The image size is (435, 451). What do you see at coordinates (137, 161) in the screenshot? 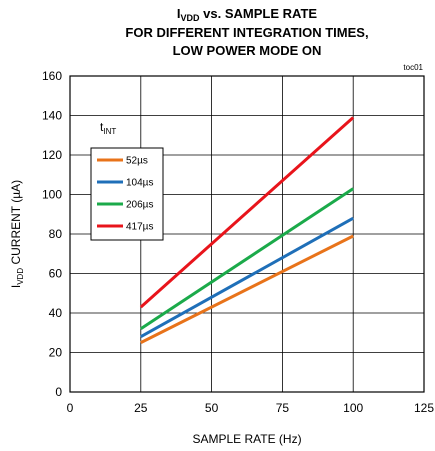
I see `legend-label: 52µs` at bounding box center [137, 161].